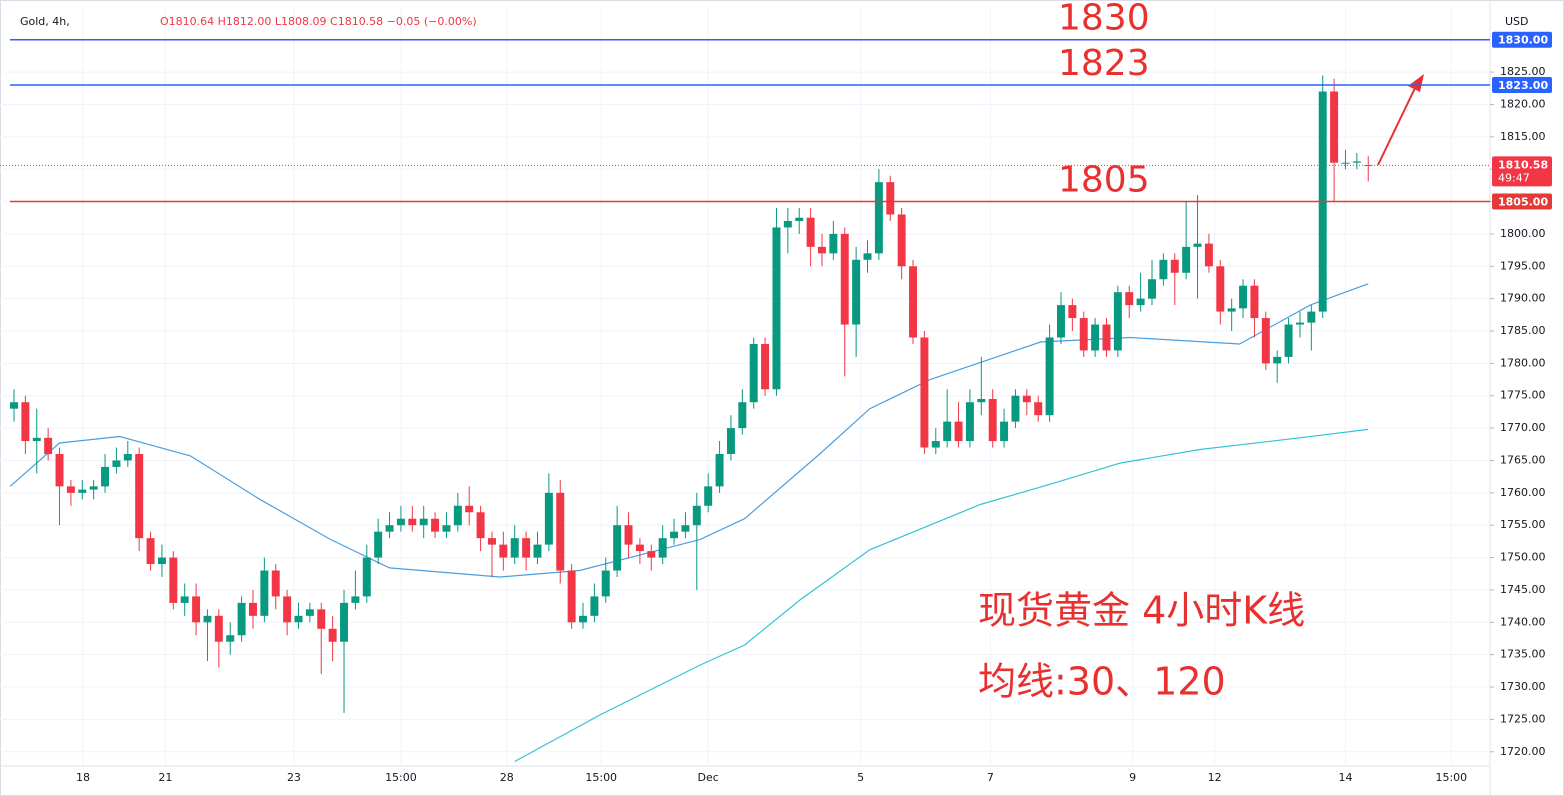 Image resolution: width=1564 pixels, height=796 pixels. I want to click on y-tick-label: 1770.00, so click(1523, 427).